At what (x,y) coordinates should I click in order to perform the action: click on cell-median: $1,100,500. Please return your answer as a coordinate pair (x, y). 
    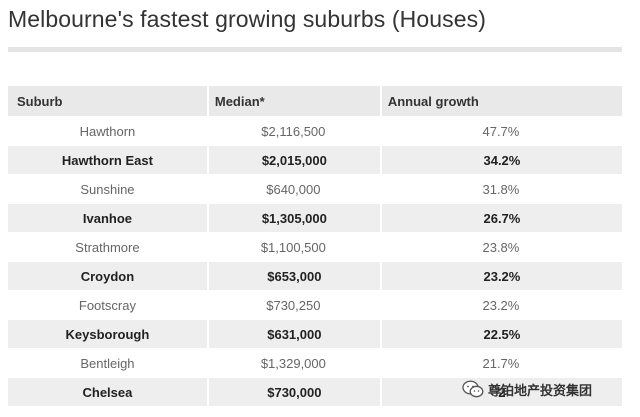
    Looking at the image, I should click on (293, 247).